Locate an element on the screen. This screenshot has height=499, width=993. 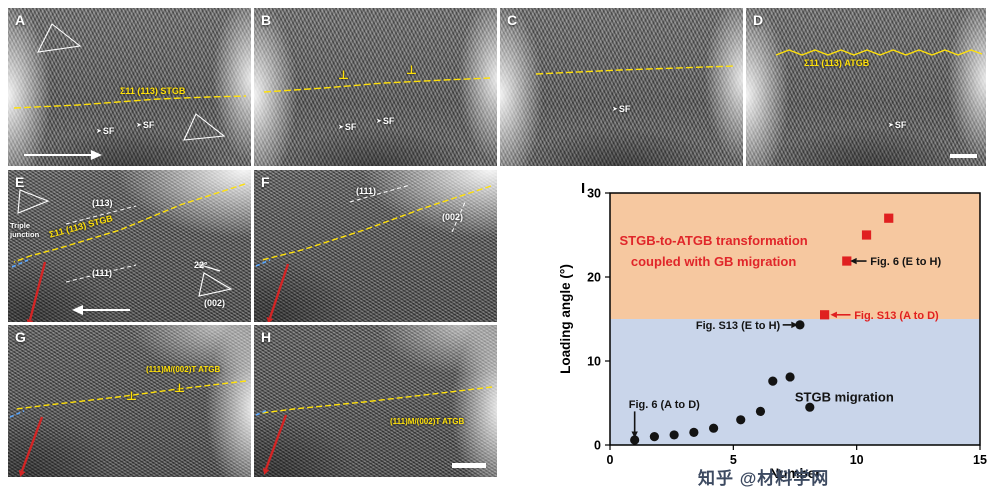
angle-label: 22° is located at coordinates (201, 265).